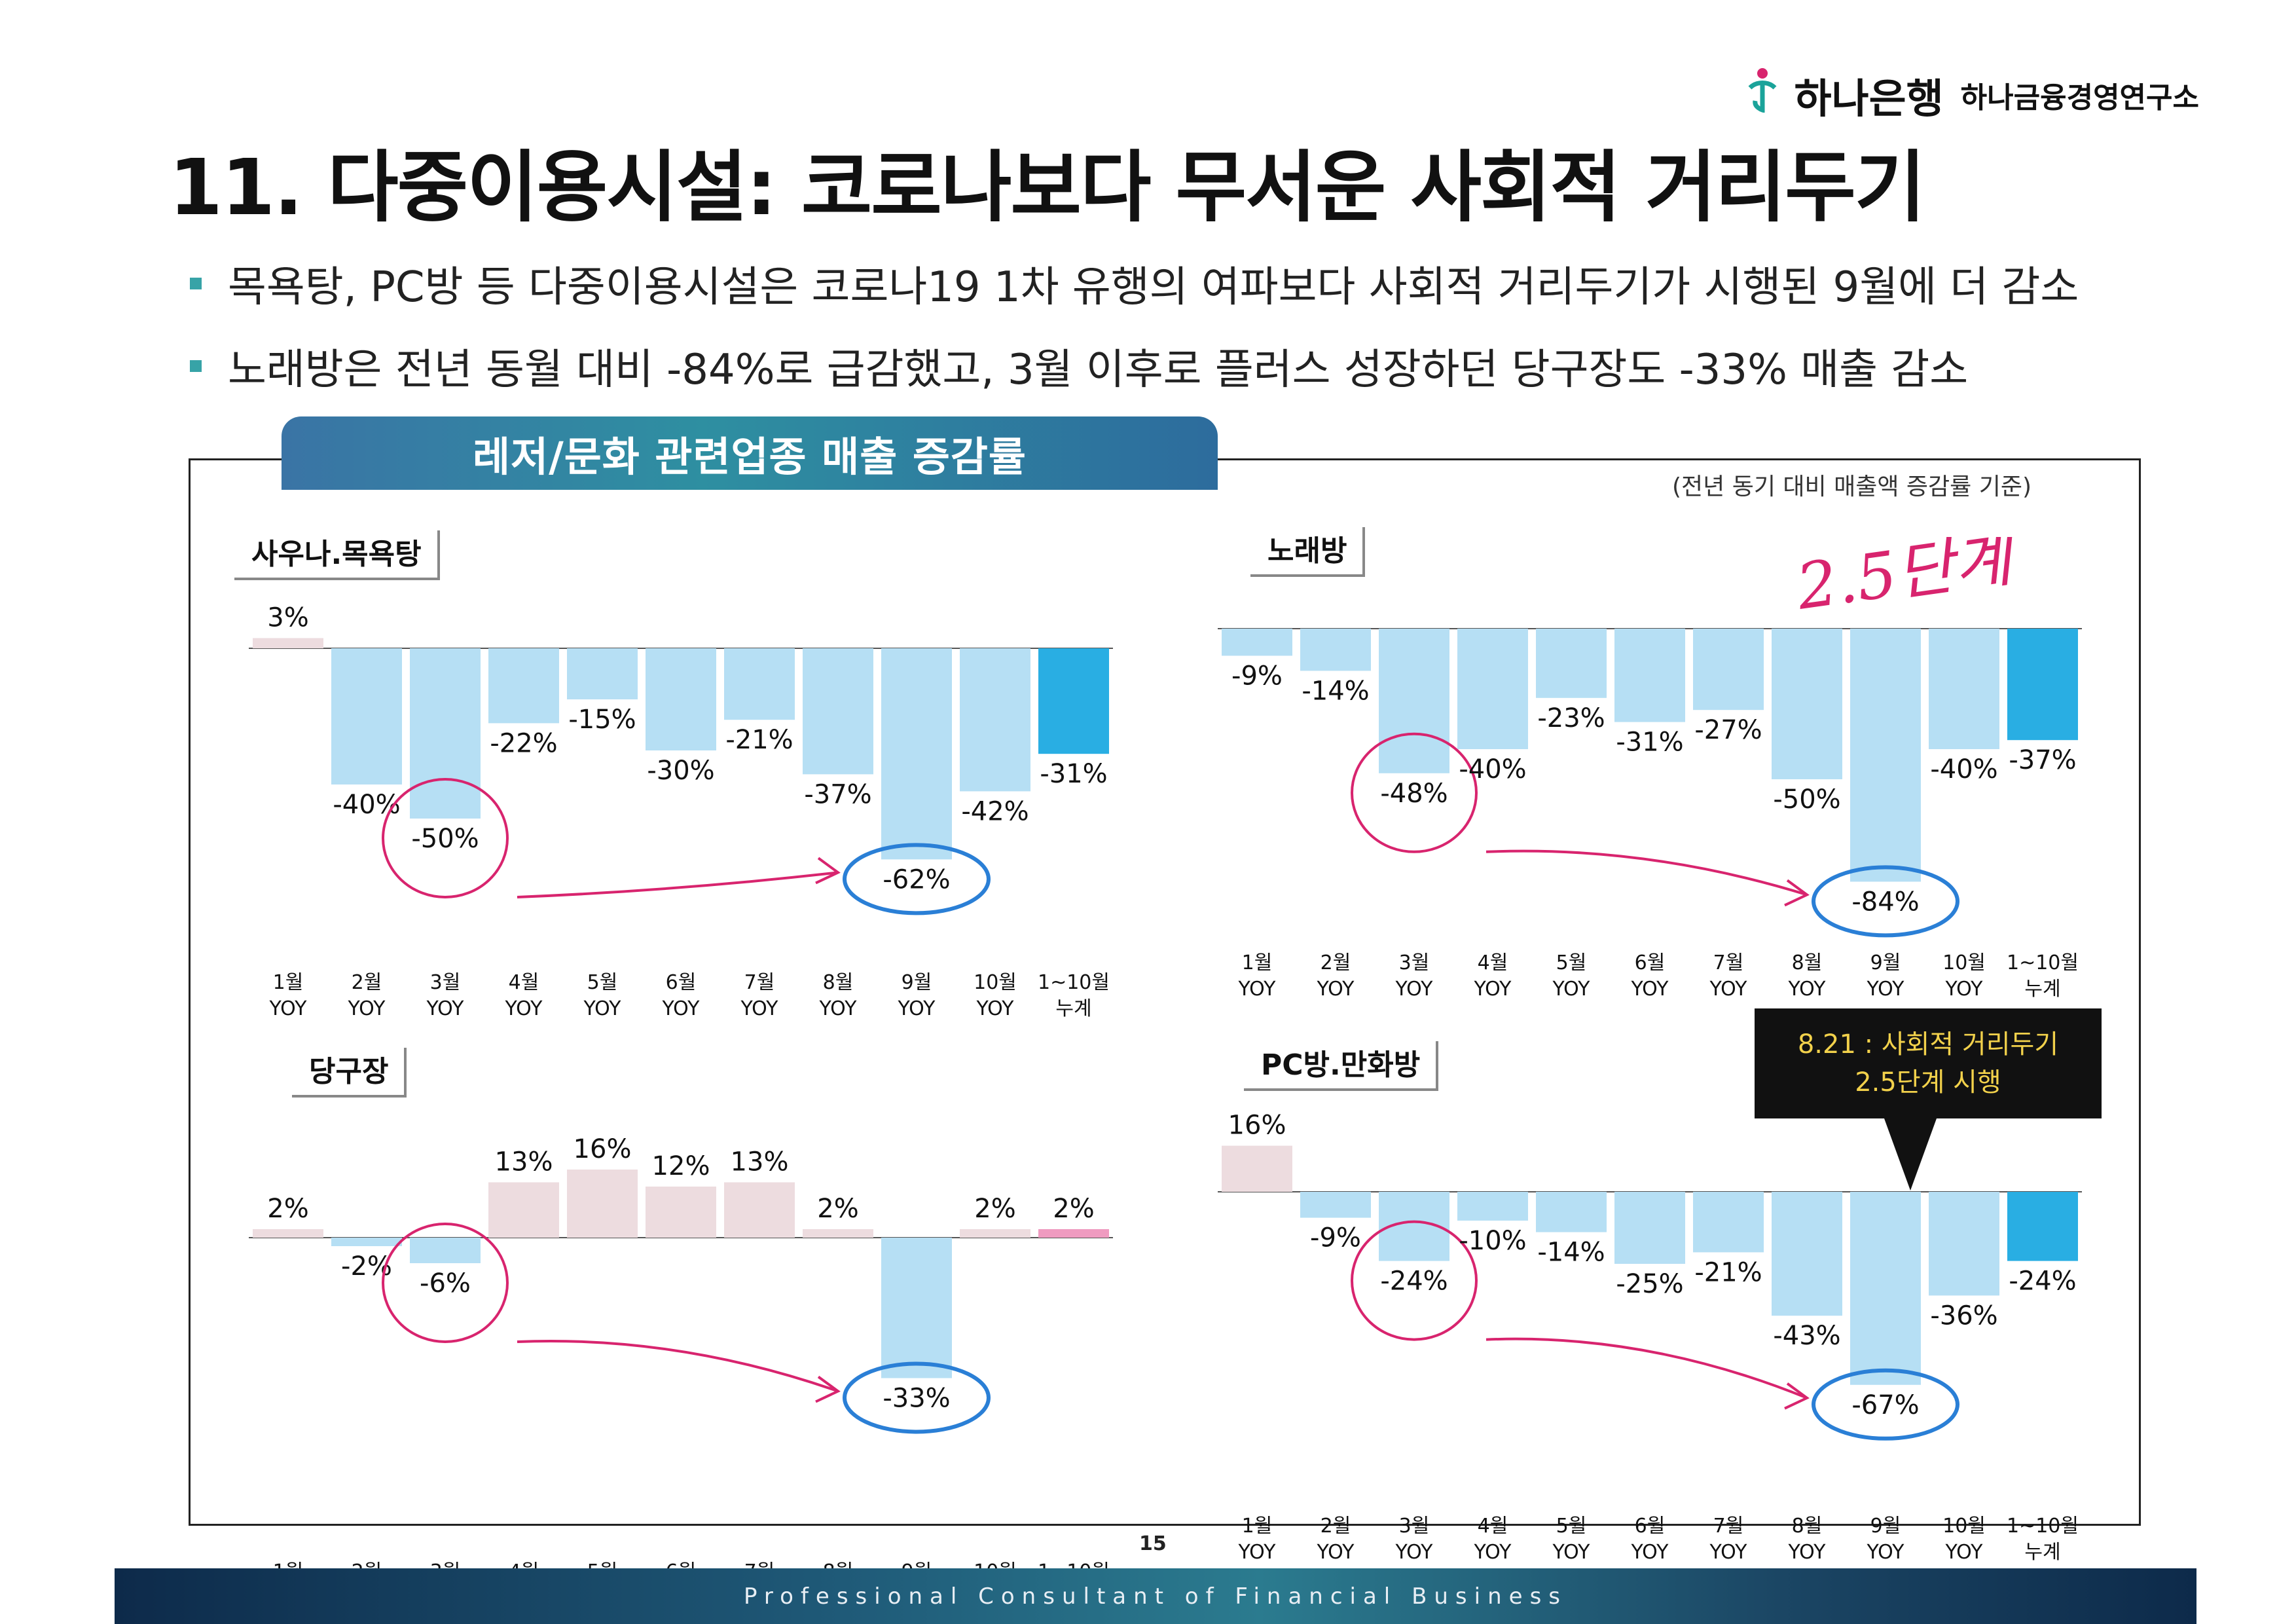 The image size is (2296, 1624). I want to click on value-label: -42%, so click(995, 811).